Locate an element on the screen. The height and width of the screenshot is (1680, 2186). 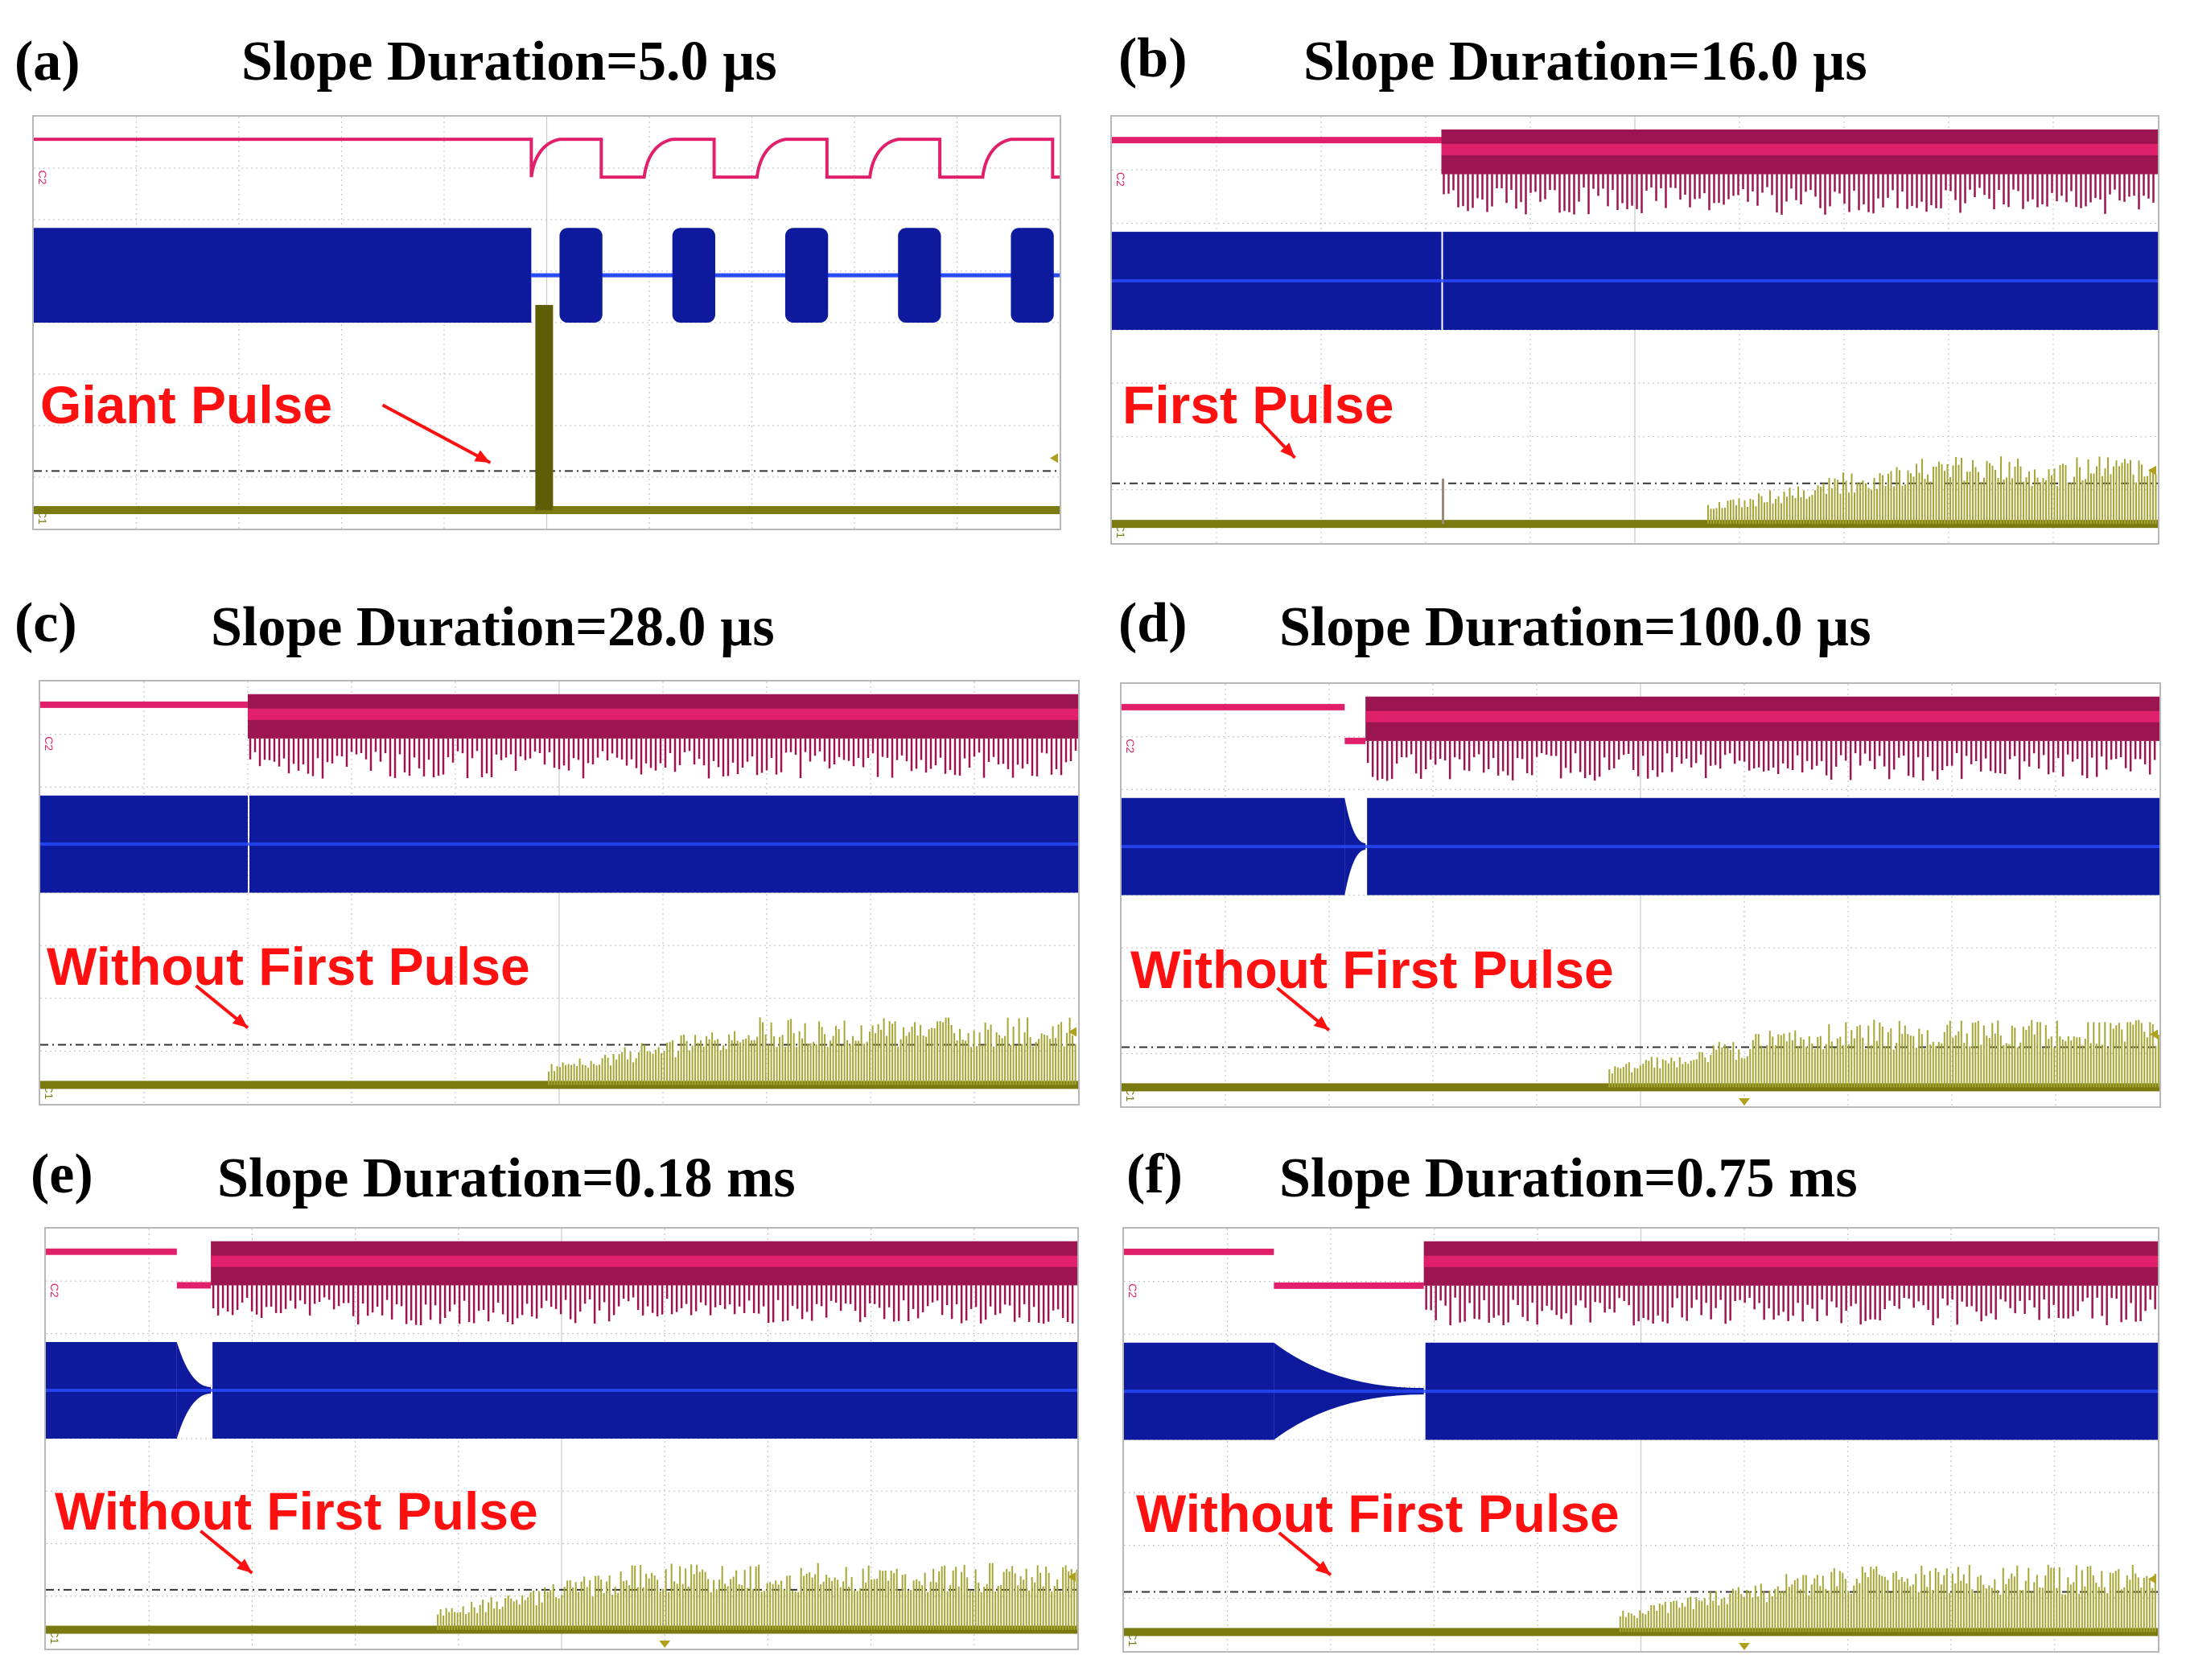
panel-title: Slope Duration=100.0 µs is located at coordinates (1575, 627).